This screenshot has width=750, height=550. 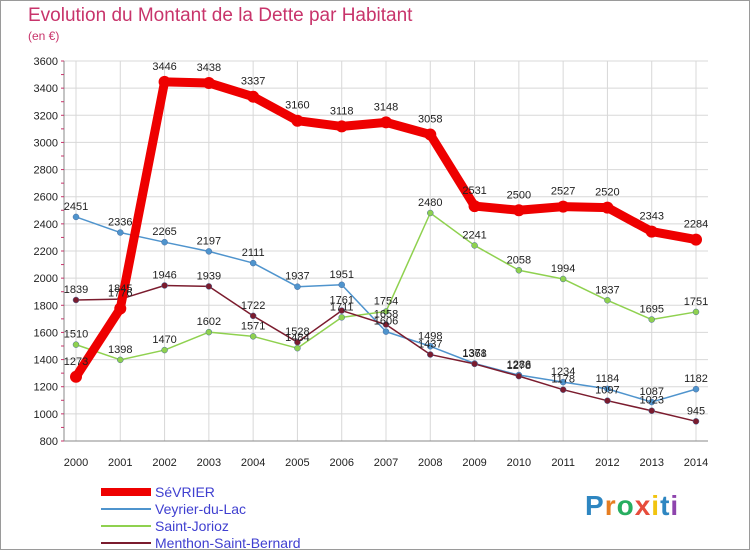 What do you see at coordinates (643, 505) in the screenshot?
I see `logo-letter: x` at bounding box center [643, 505].